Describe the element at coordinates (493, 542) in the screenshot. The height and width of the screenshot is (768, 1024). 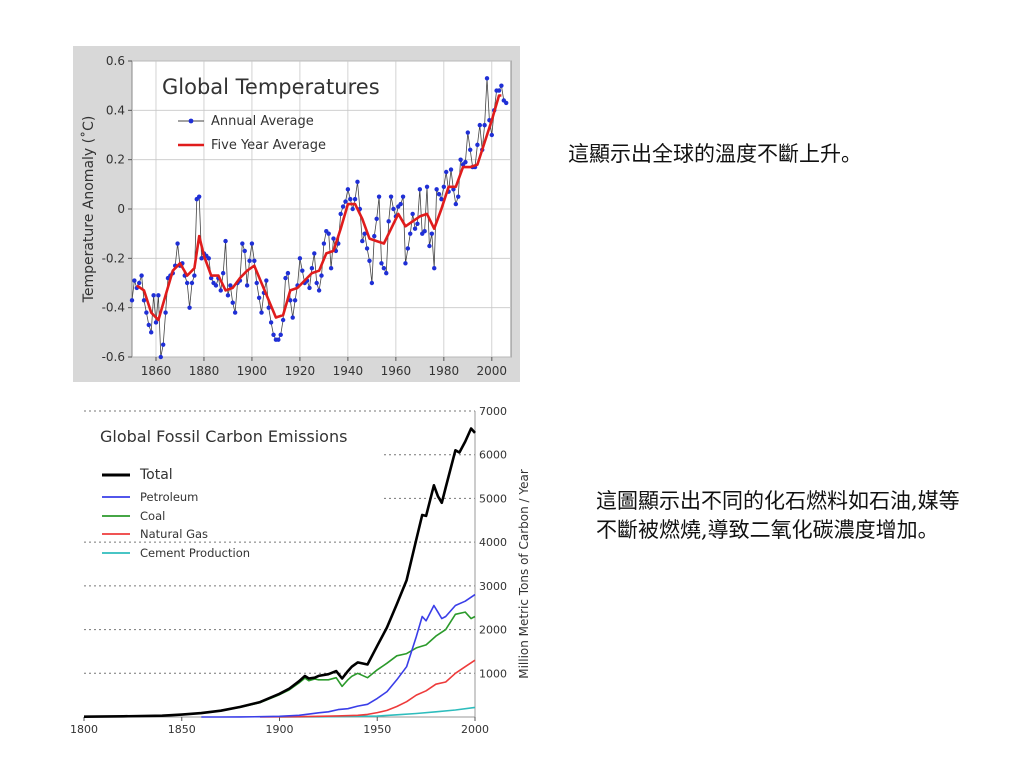
I see `y-tick-label: 4000` at that location.